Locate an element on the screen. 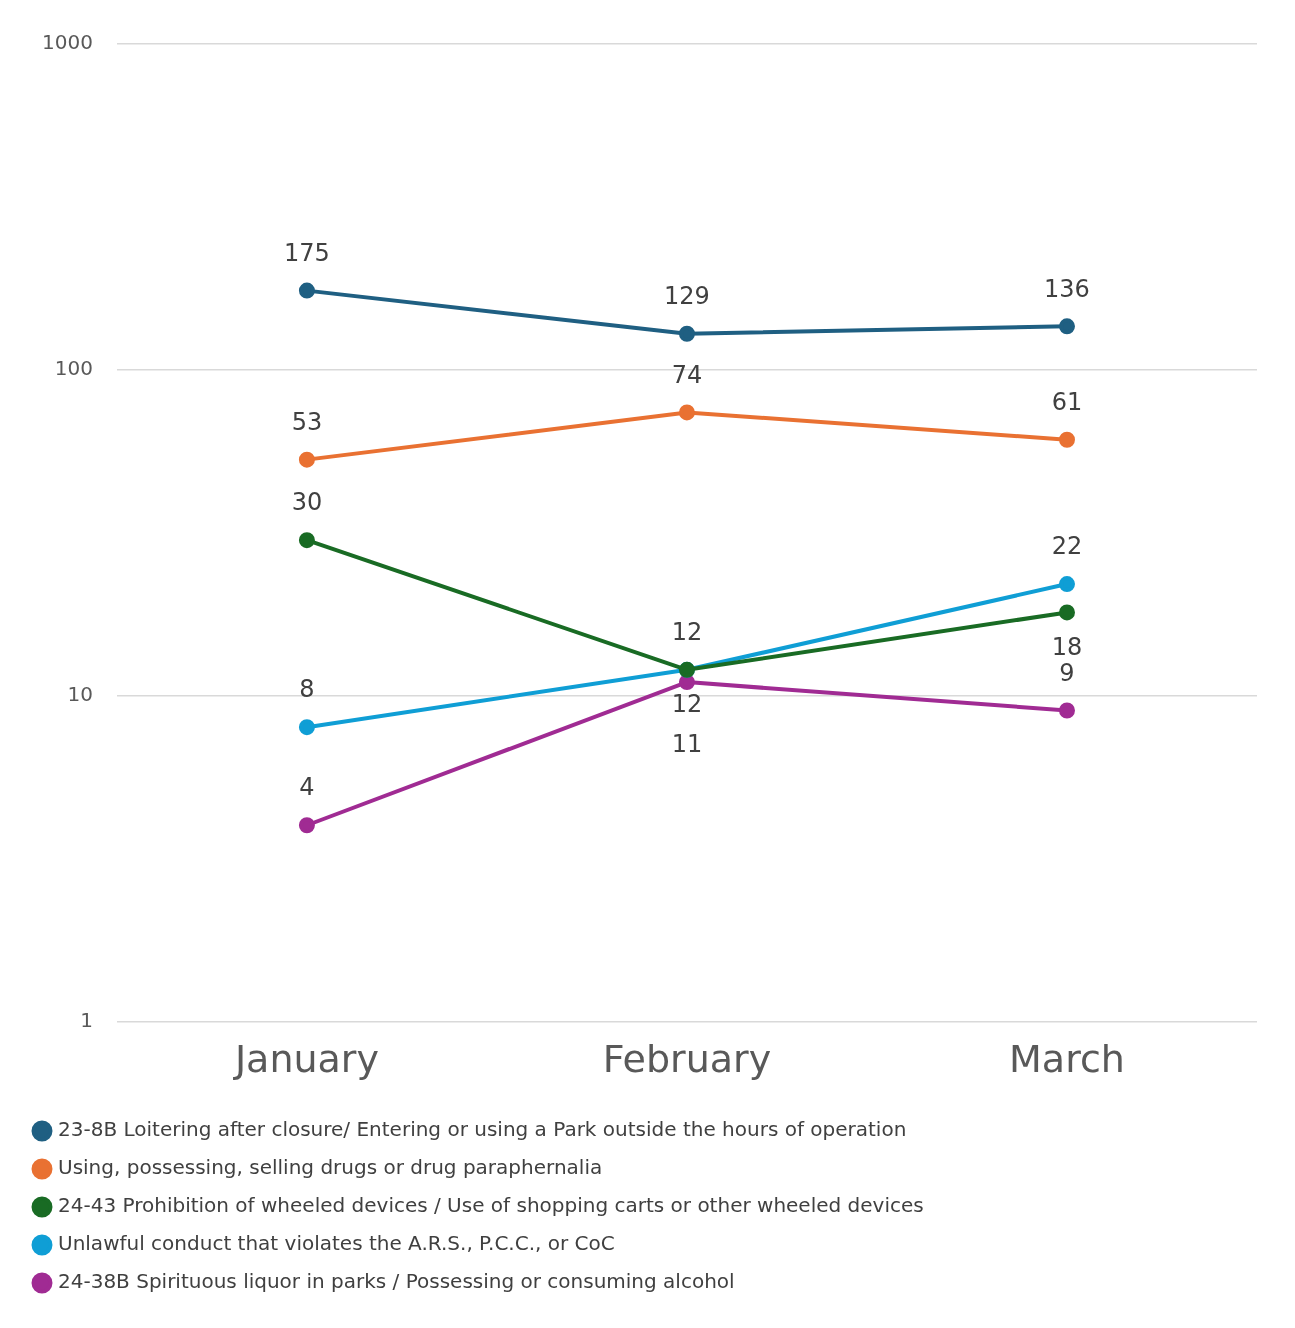  y-tick-label: 10 is located at coordinates (80, 693).